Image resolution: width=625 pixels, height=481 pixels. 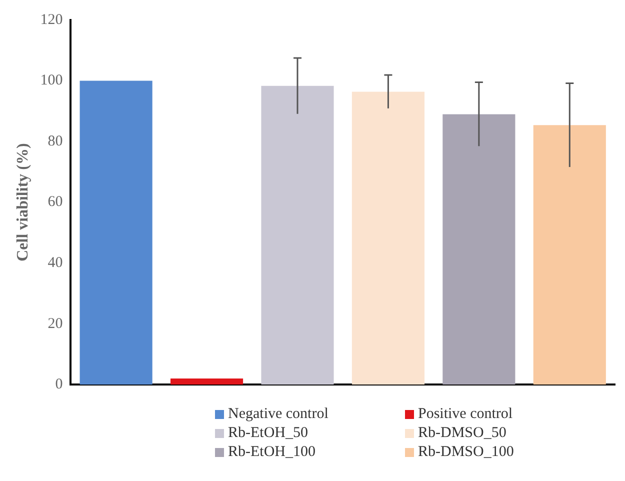 What do you see at coordinates (55, 141) in the screenshot?
I see `y-tick-label: 80` at bounding box center [55, 141].